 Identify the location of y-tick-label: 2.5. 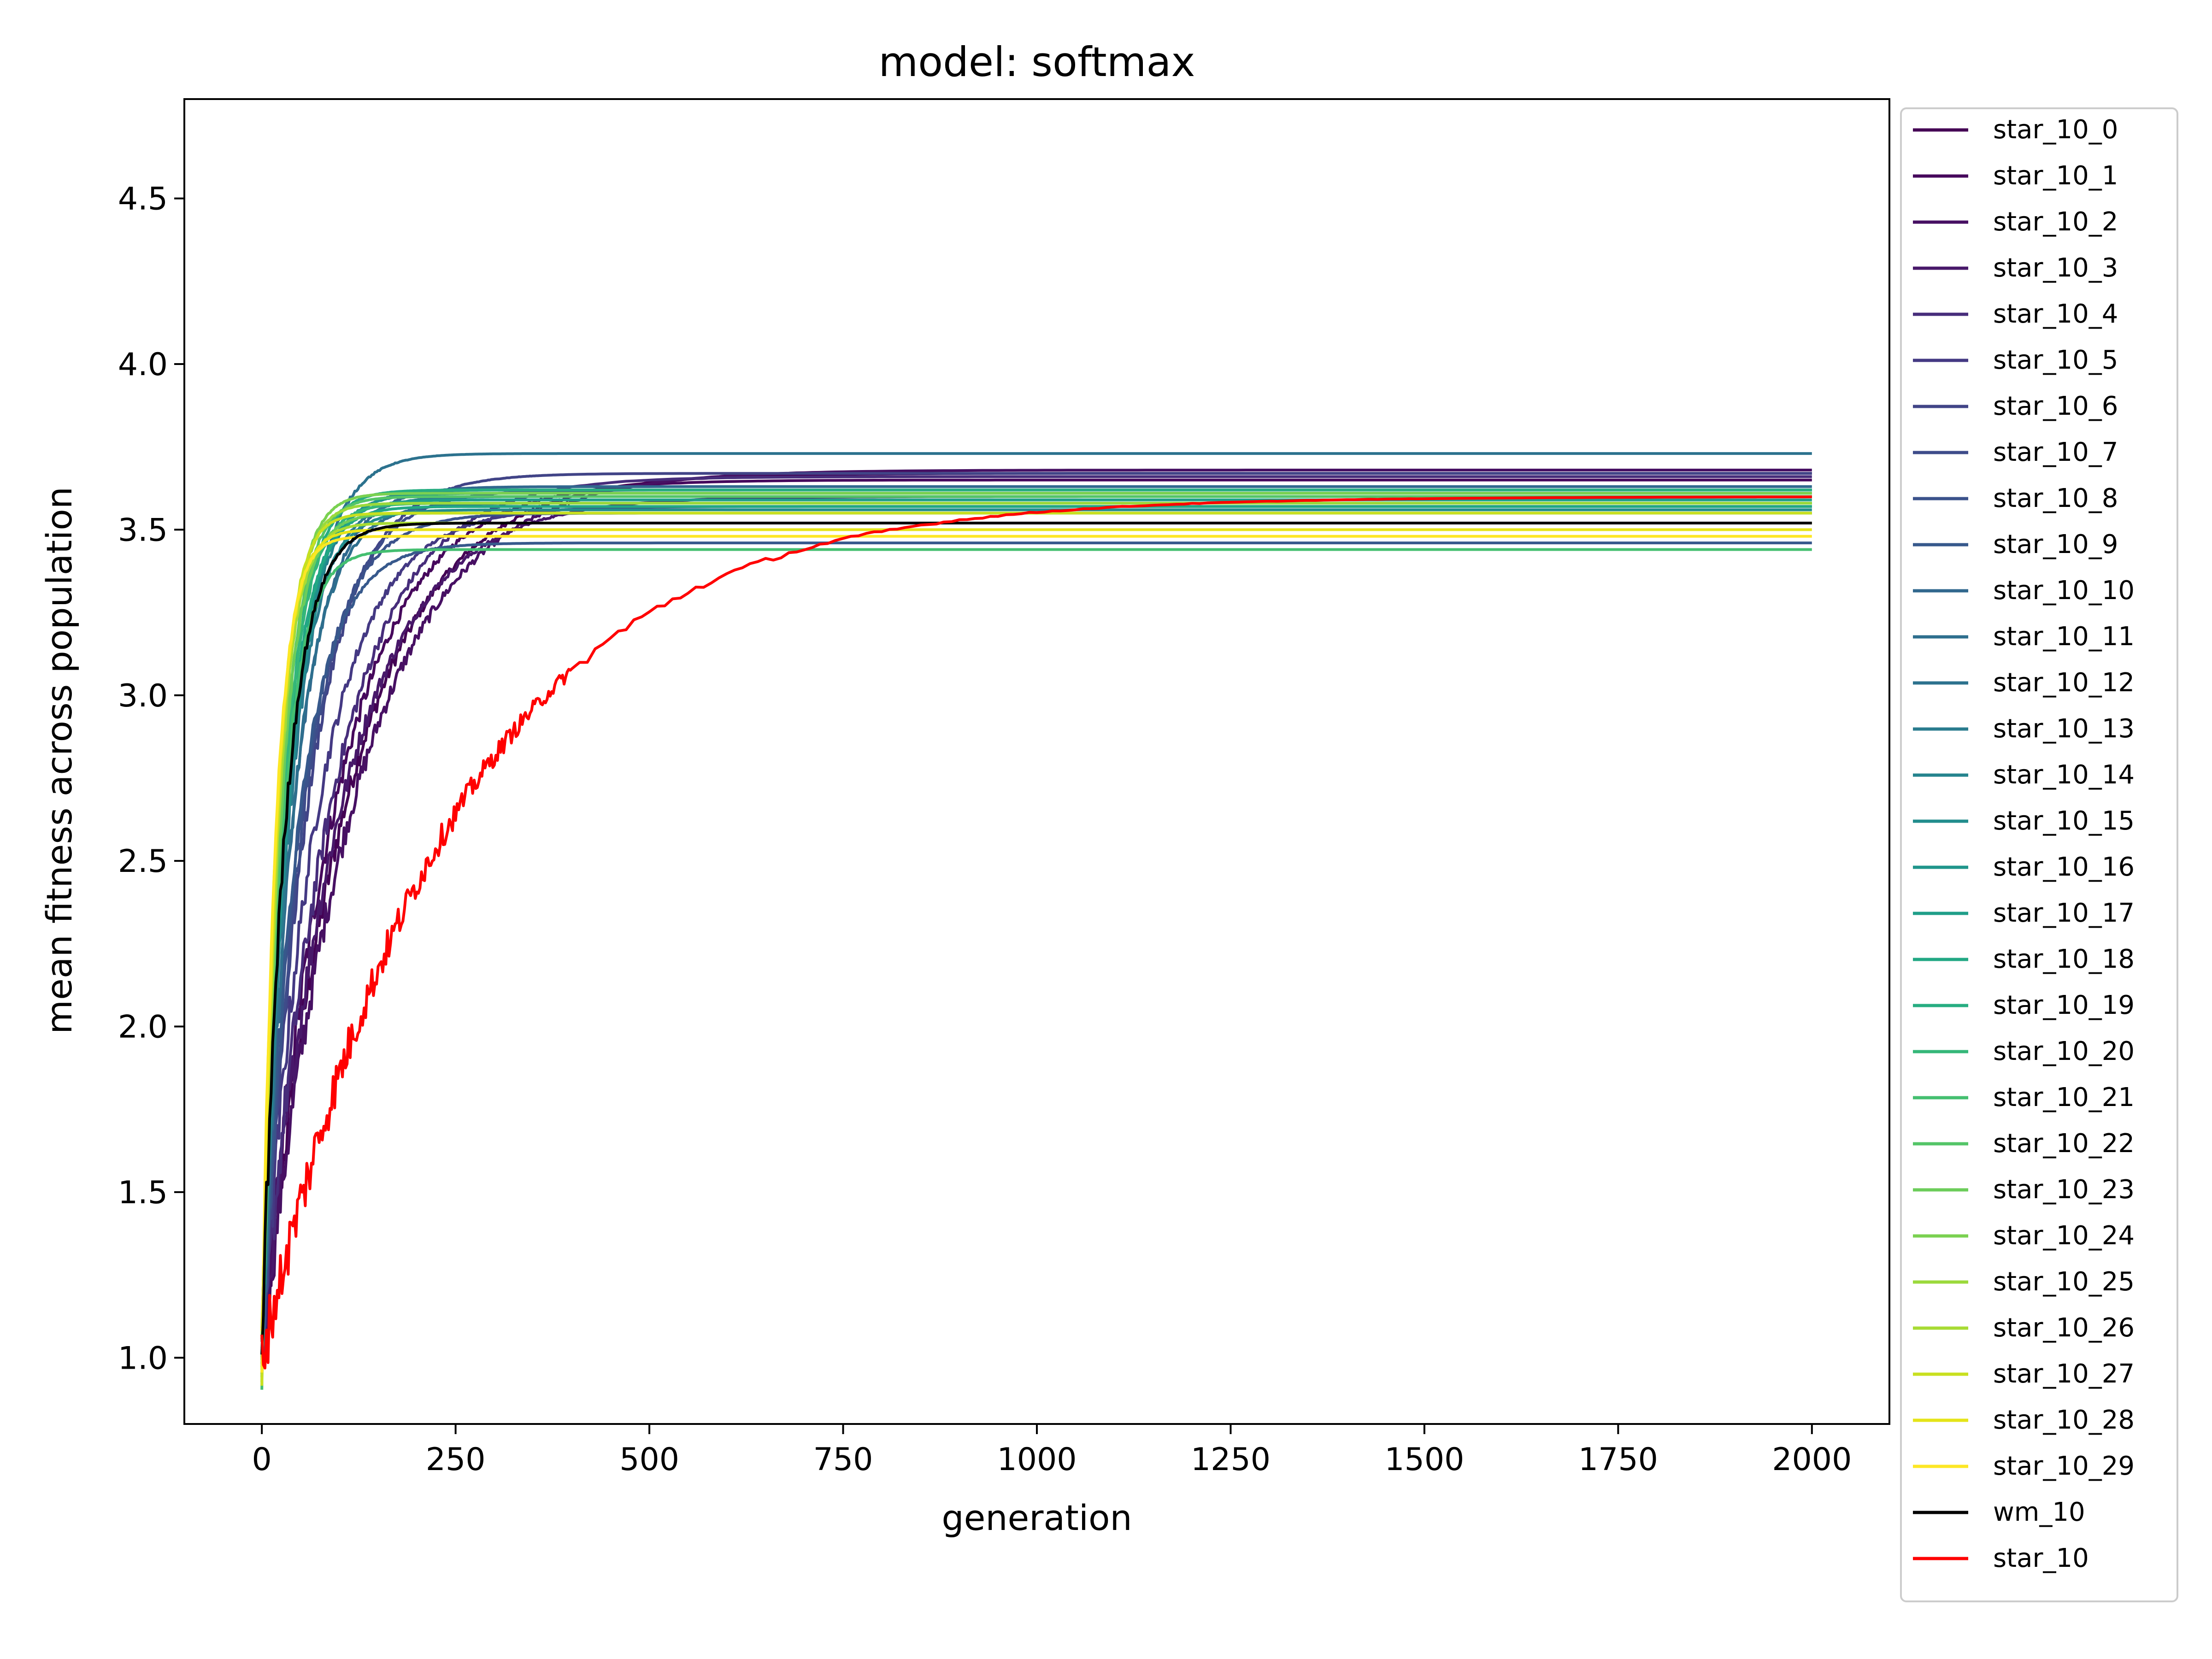
(143, 861).